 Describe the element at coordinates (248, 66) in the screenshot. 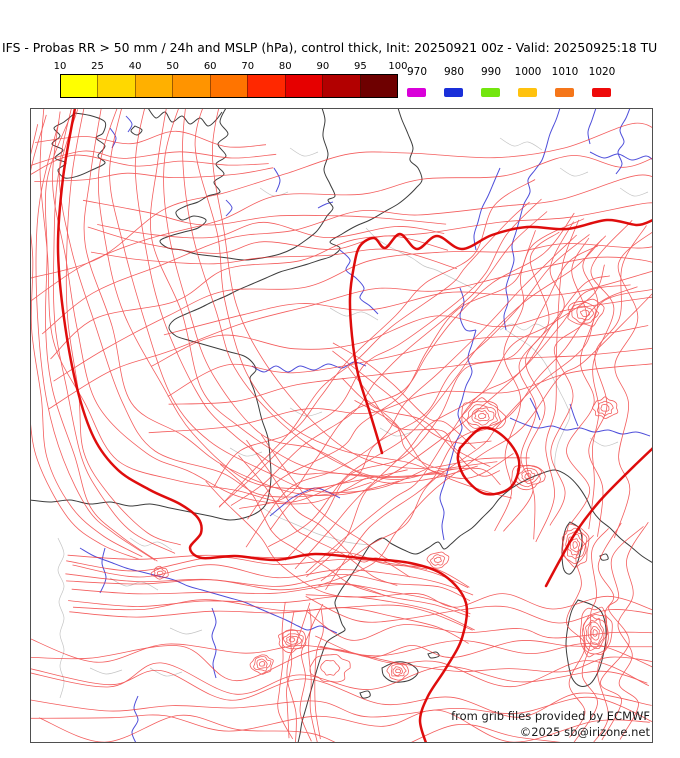

I see `prob-scale-tick-label: 70` at that location.